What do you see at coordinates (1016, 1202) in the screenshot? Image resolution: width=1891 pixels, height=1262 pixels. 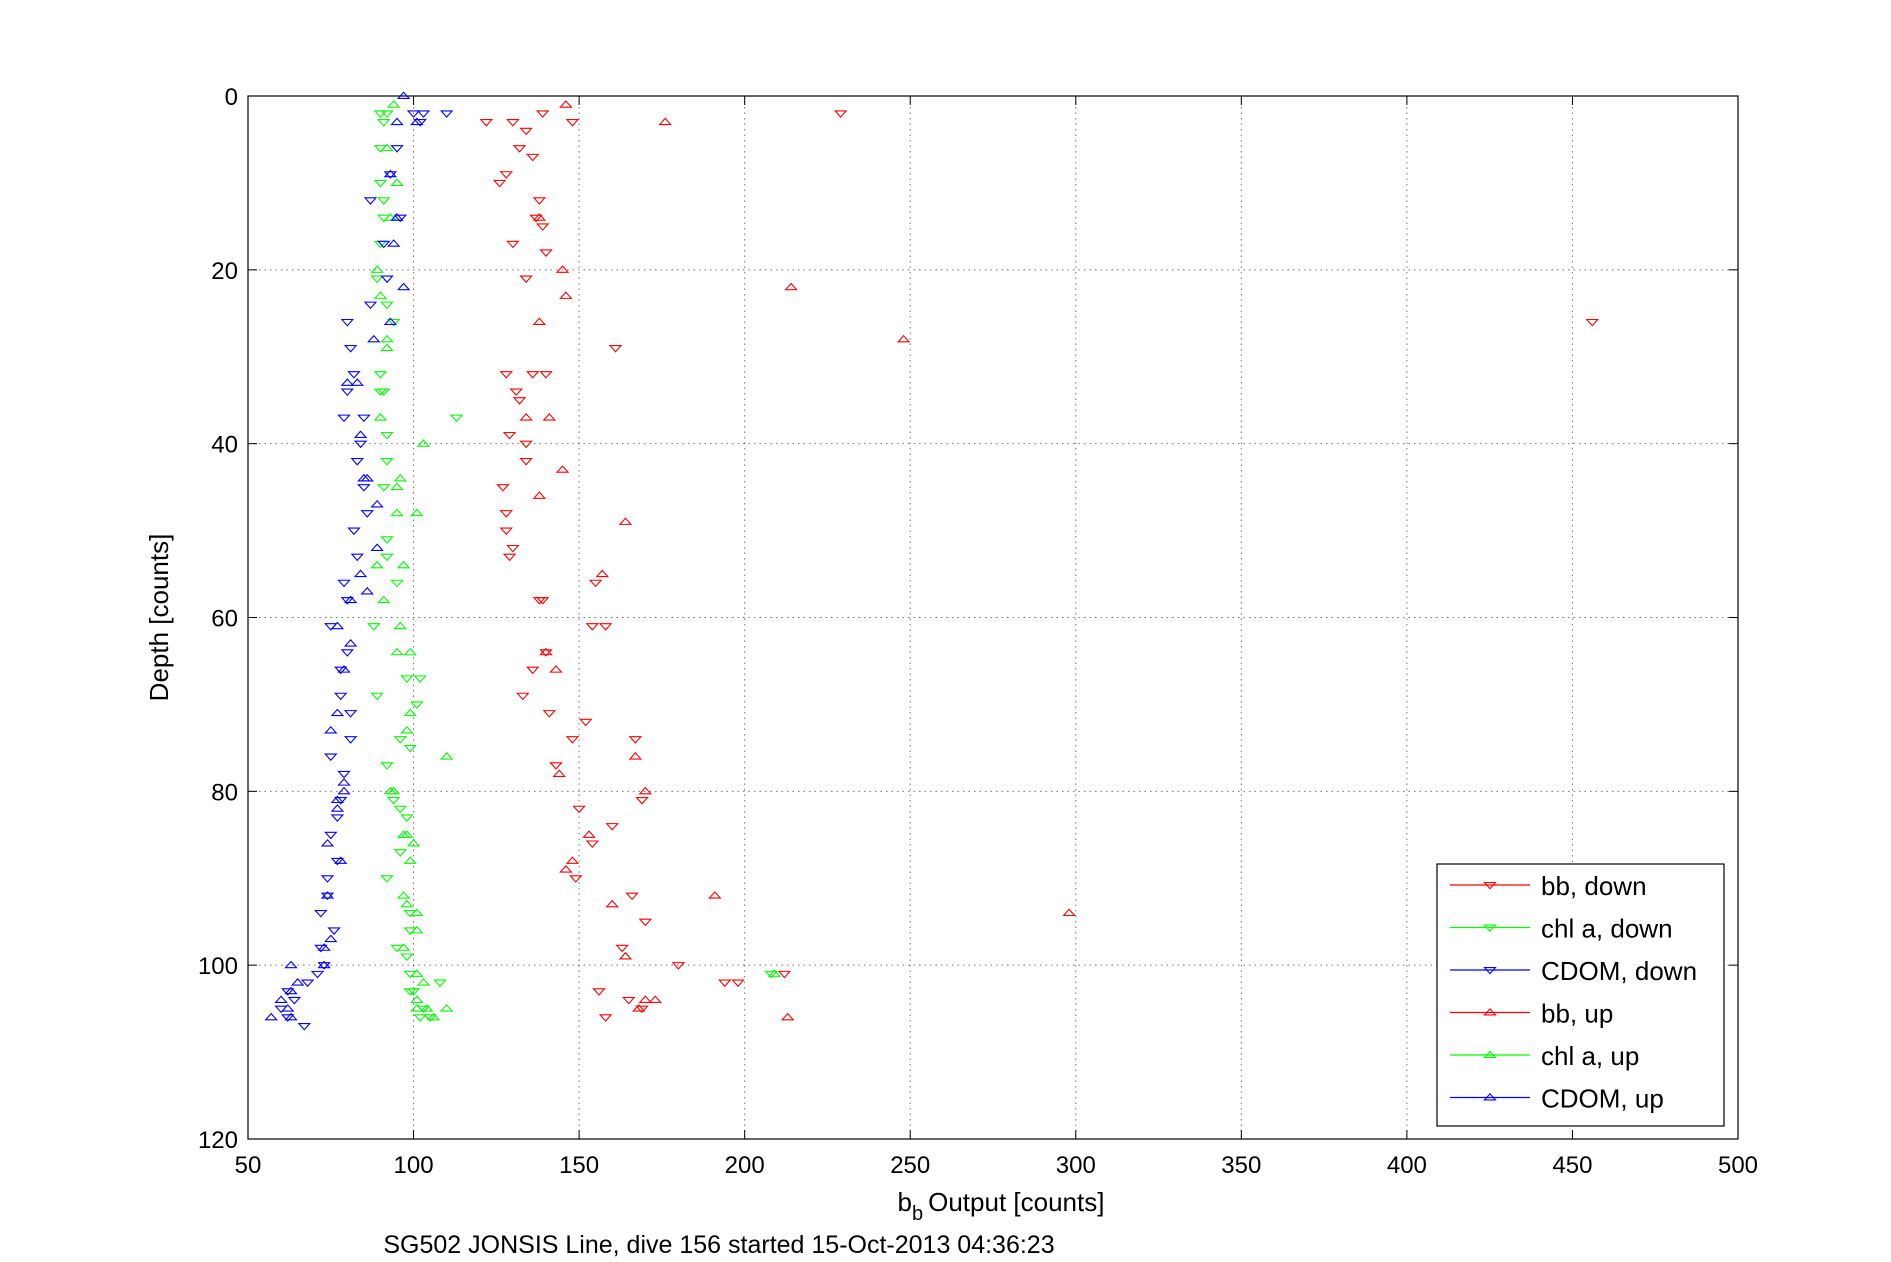 I see `x-axis-label-main: Output [counts]` at bounding box center [1016, 1202].